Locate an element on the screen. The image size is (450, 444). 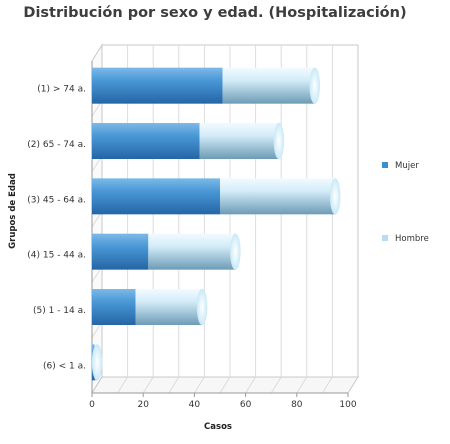
x-tick-label: 20 is located at coordinates (143, 405).